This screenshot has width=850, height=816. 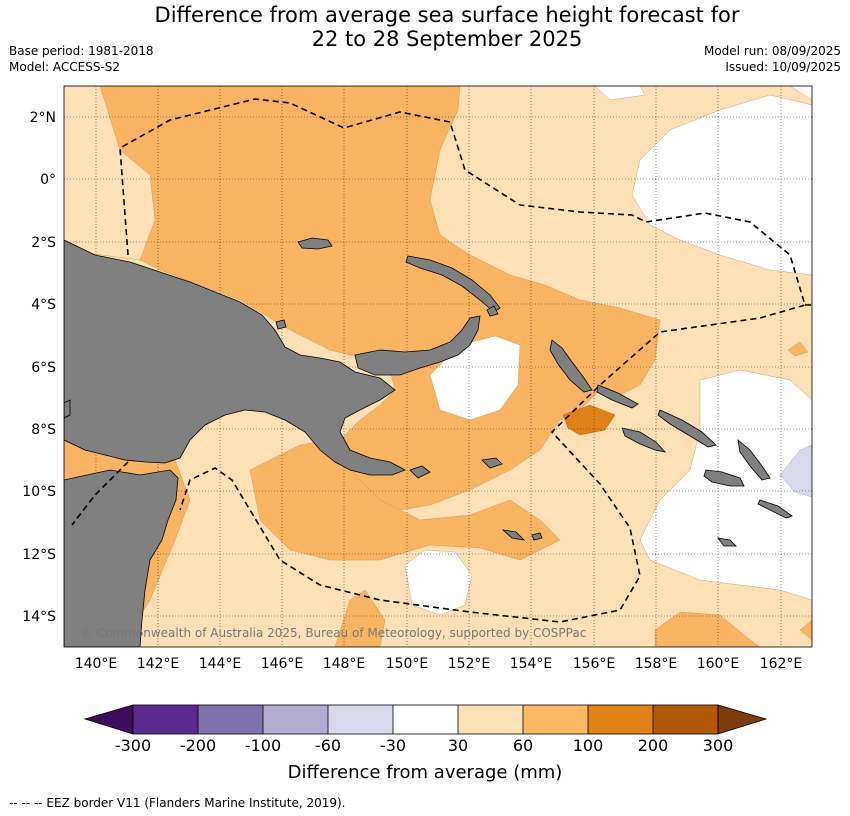 What do you see at coordinates (798, 349) in the screenshot?
I see `band-60-100-east-small` at bounding box center [798, 349].